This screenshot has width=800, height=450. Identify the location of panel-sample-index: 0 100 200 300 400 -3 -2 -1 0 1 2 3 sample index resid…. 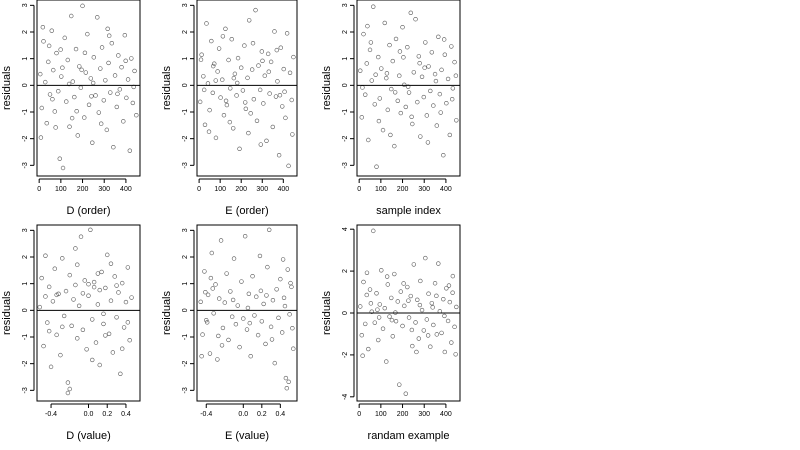
(391, 108).